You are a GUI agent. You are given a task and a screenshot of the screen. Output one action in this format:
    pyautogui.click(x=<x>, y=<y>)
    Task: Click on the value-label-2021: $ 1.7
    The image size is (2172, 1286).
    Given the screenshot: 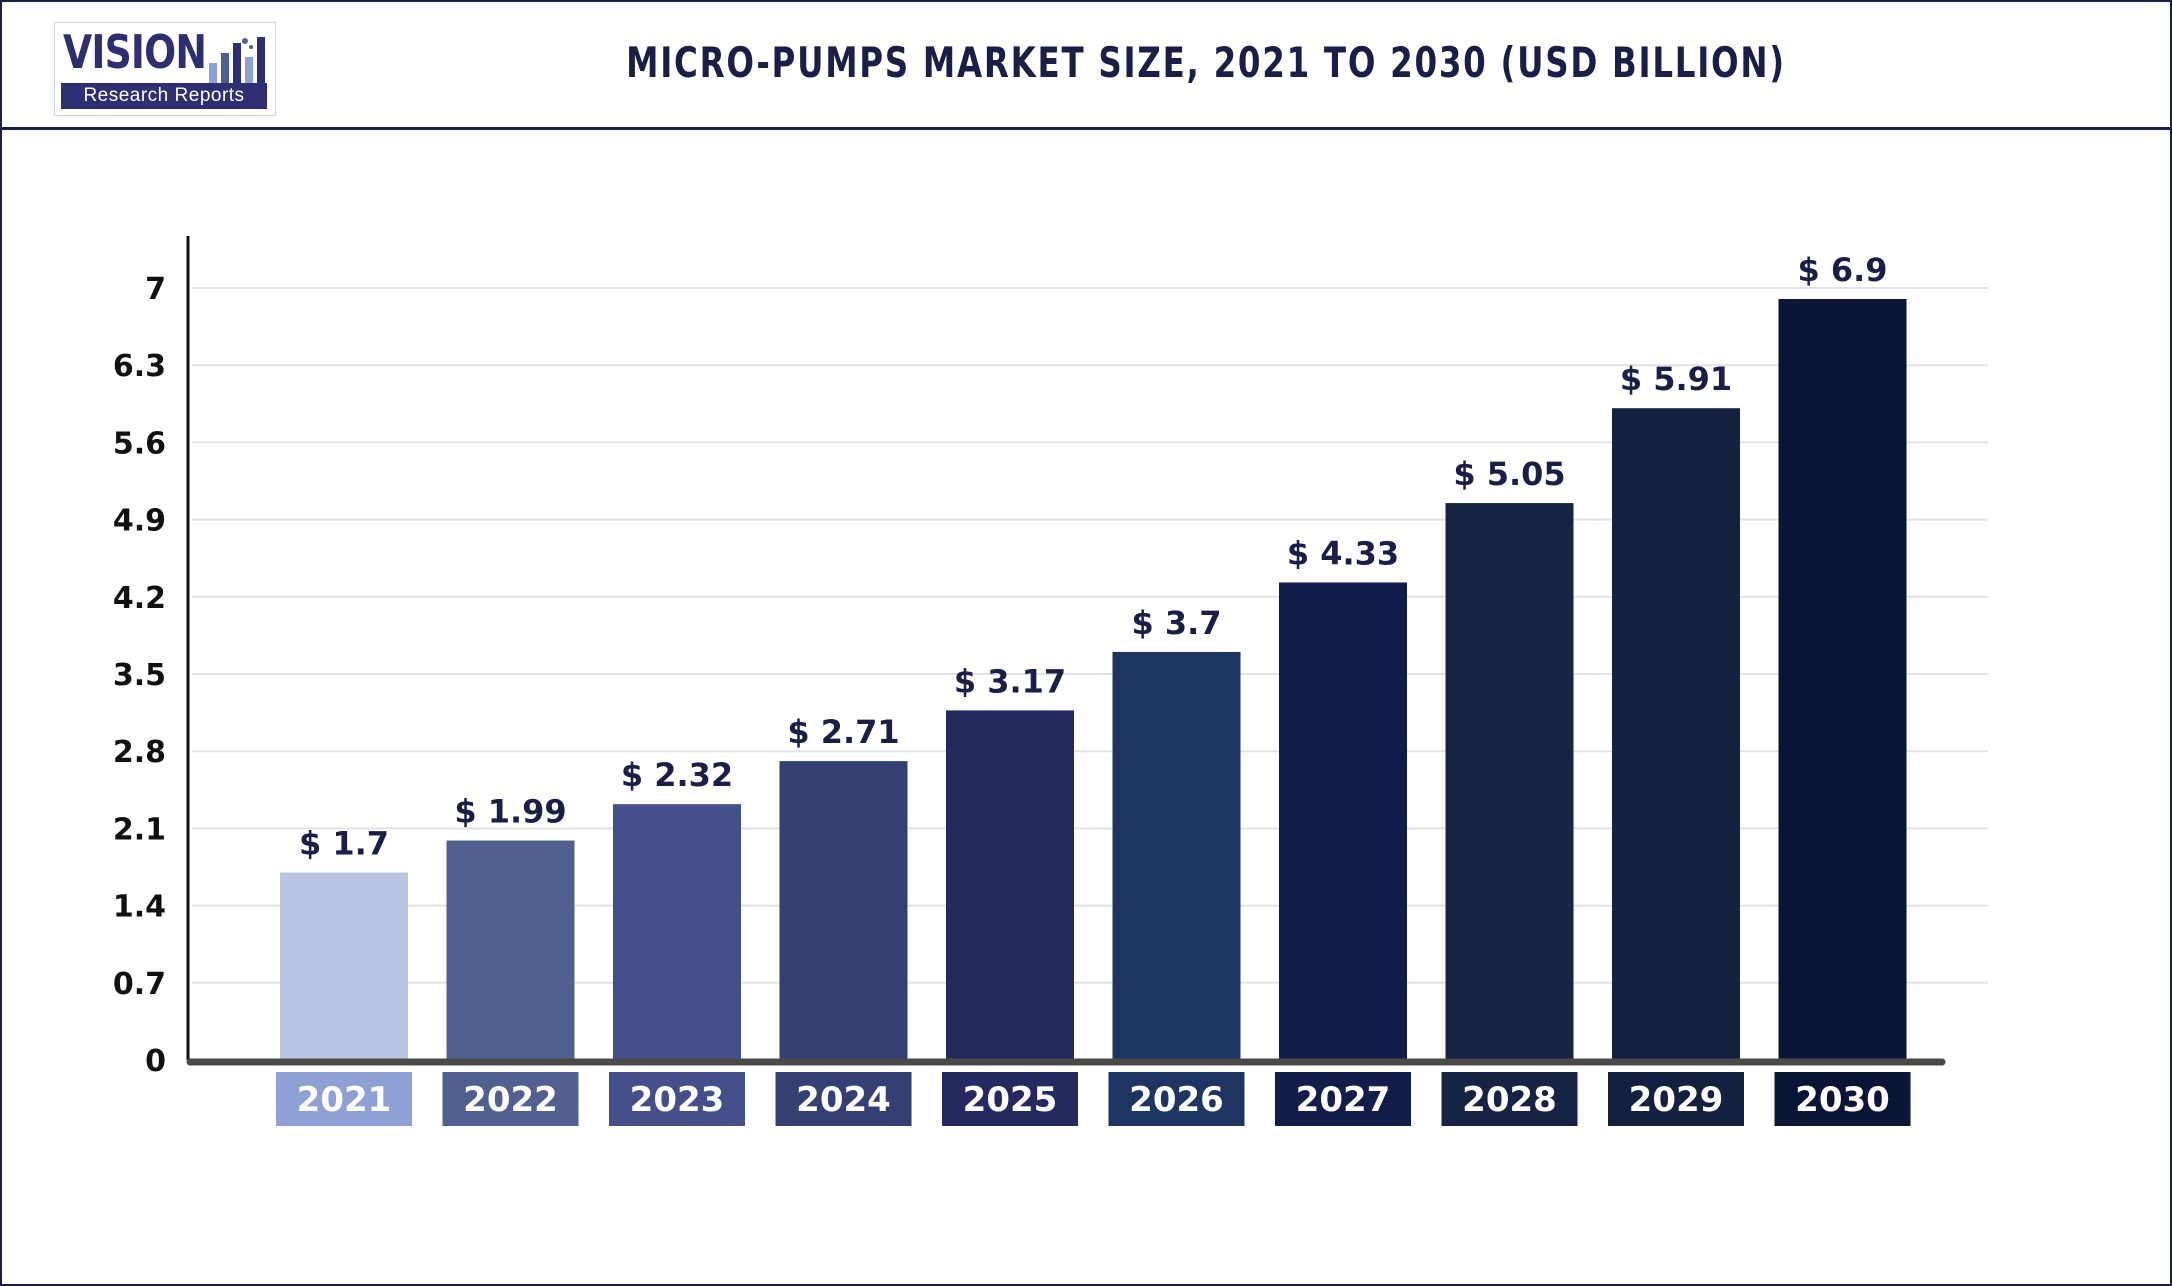 What is the action you would take?
    pyautogui.click(x=344, y=844)
    